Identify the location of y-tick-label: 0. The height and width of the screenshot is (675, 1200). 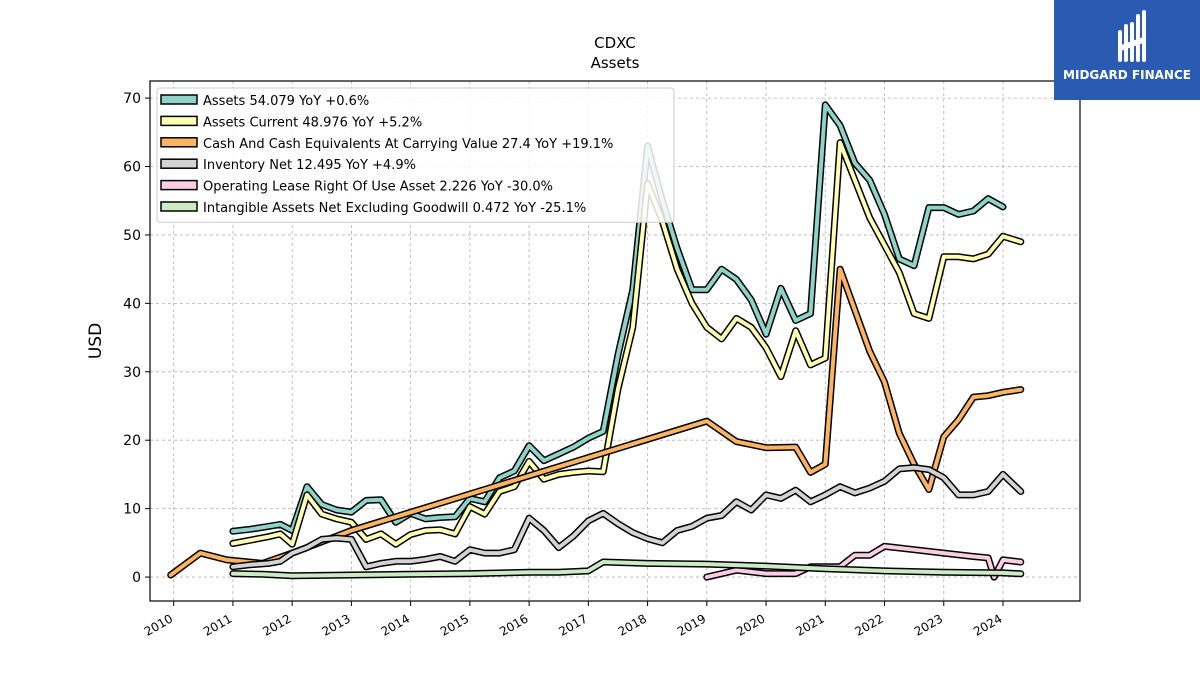
(136, 578).